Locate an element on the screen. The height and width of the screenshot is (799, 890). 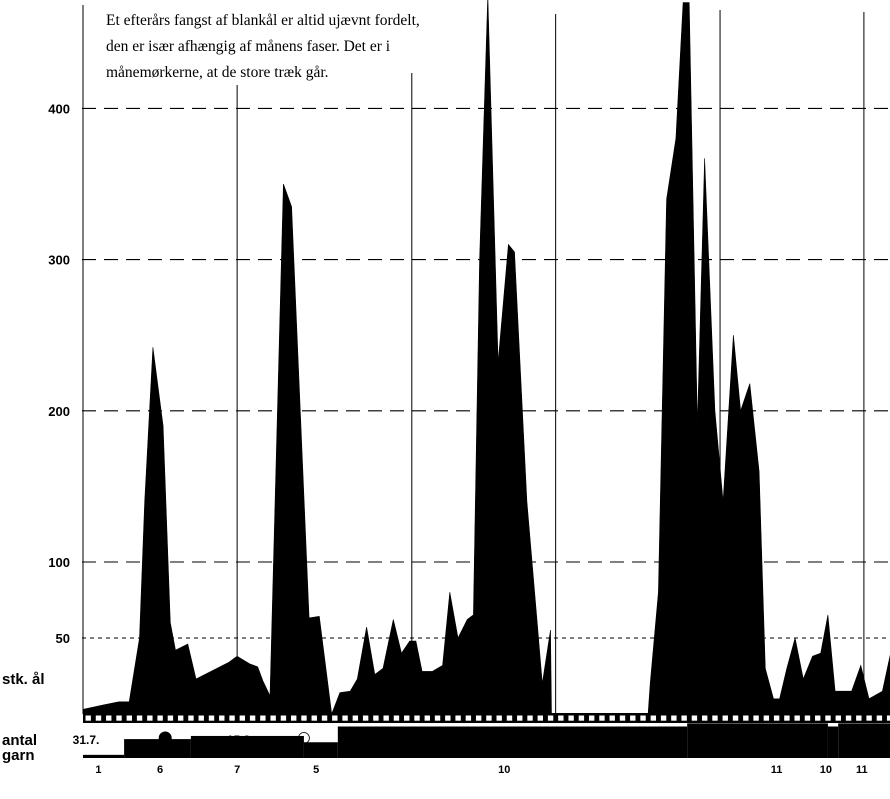
y-tick-50: 50 is located at coordinates (63, 638).